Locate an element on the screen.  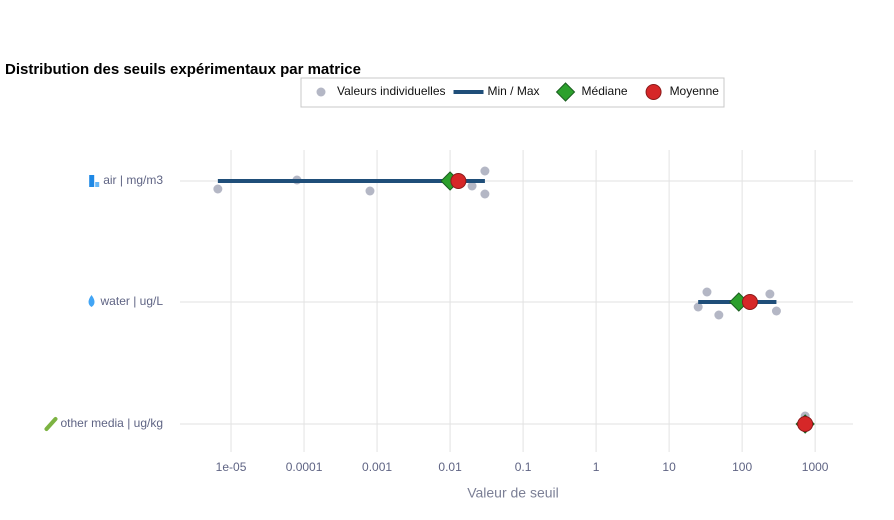
x-axis-label: Valeur de seuil is located at coordinates (513, 493).